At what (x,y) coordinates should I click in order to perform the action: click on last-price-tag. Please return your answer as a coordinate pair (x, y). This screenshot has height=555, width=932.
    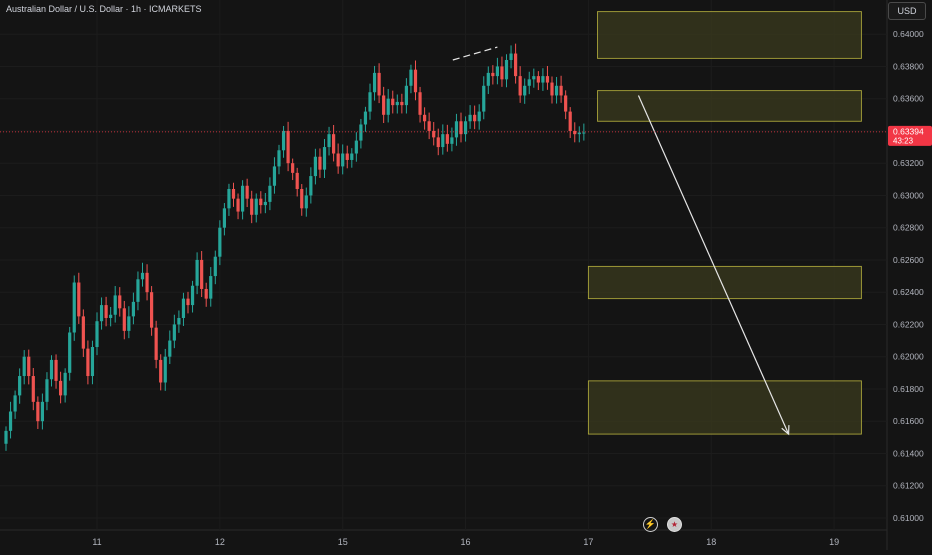
    Looking at the image, I should click on (910, 135).